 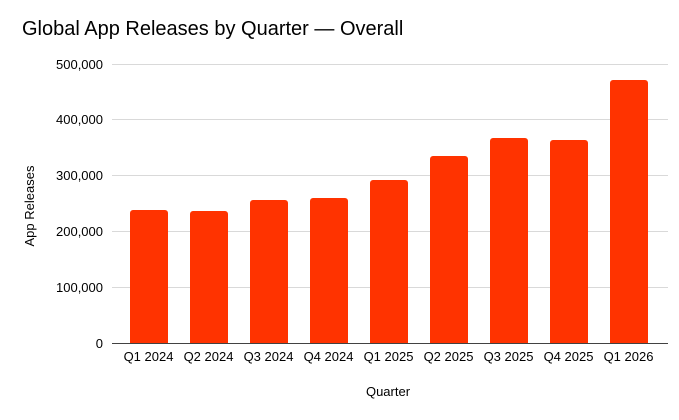 What do you see at coordinates (268, 356) in the screenshot?
I see `x-tick-label: Q3 2024` at bounding box center [268, 356].